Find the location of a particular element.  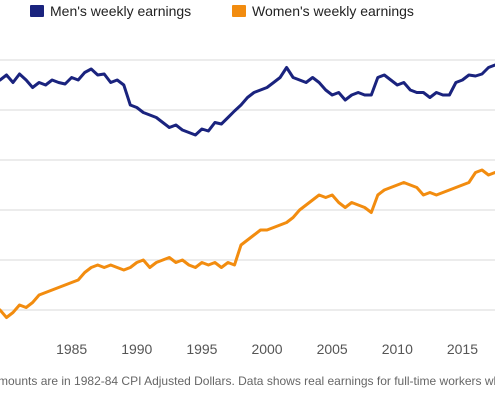

x-tick-label: 2000 is located at coordinates (266, 349).